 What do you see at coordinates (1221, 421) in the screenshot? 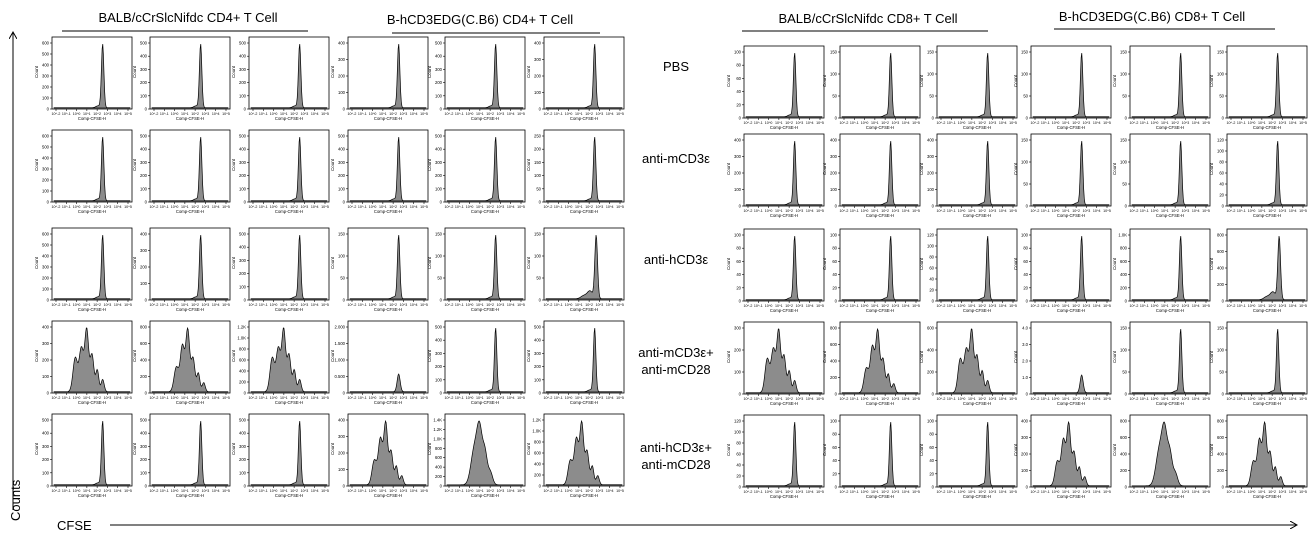
I see `panel-y-tick-label: 800` at bounding box center [1221, 421].